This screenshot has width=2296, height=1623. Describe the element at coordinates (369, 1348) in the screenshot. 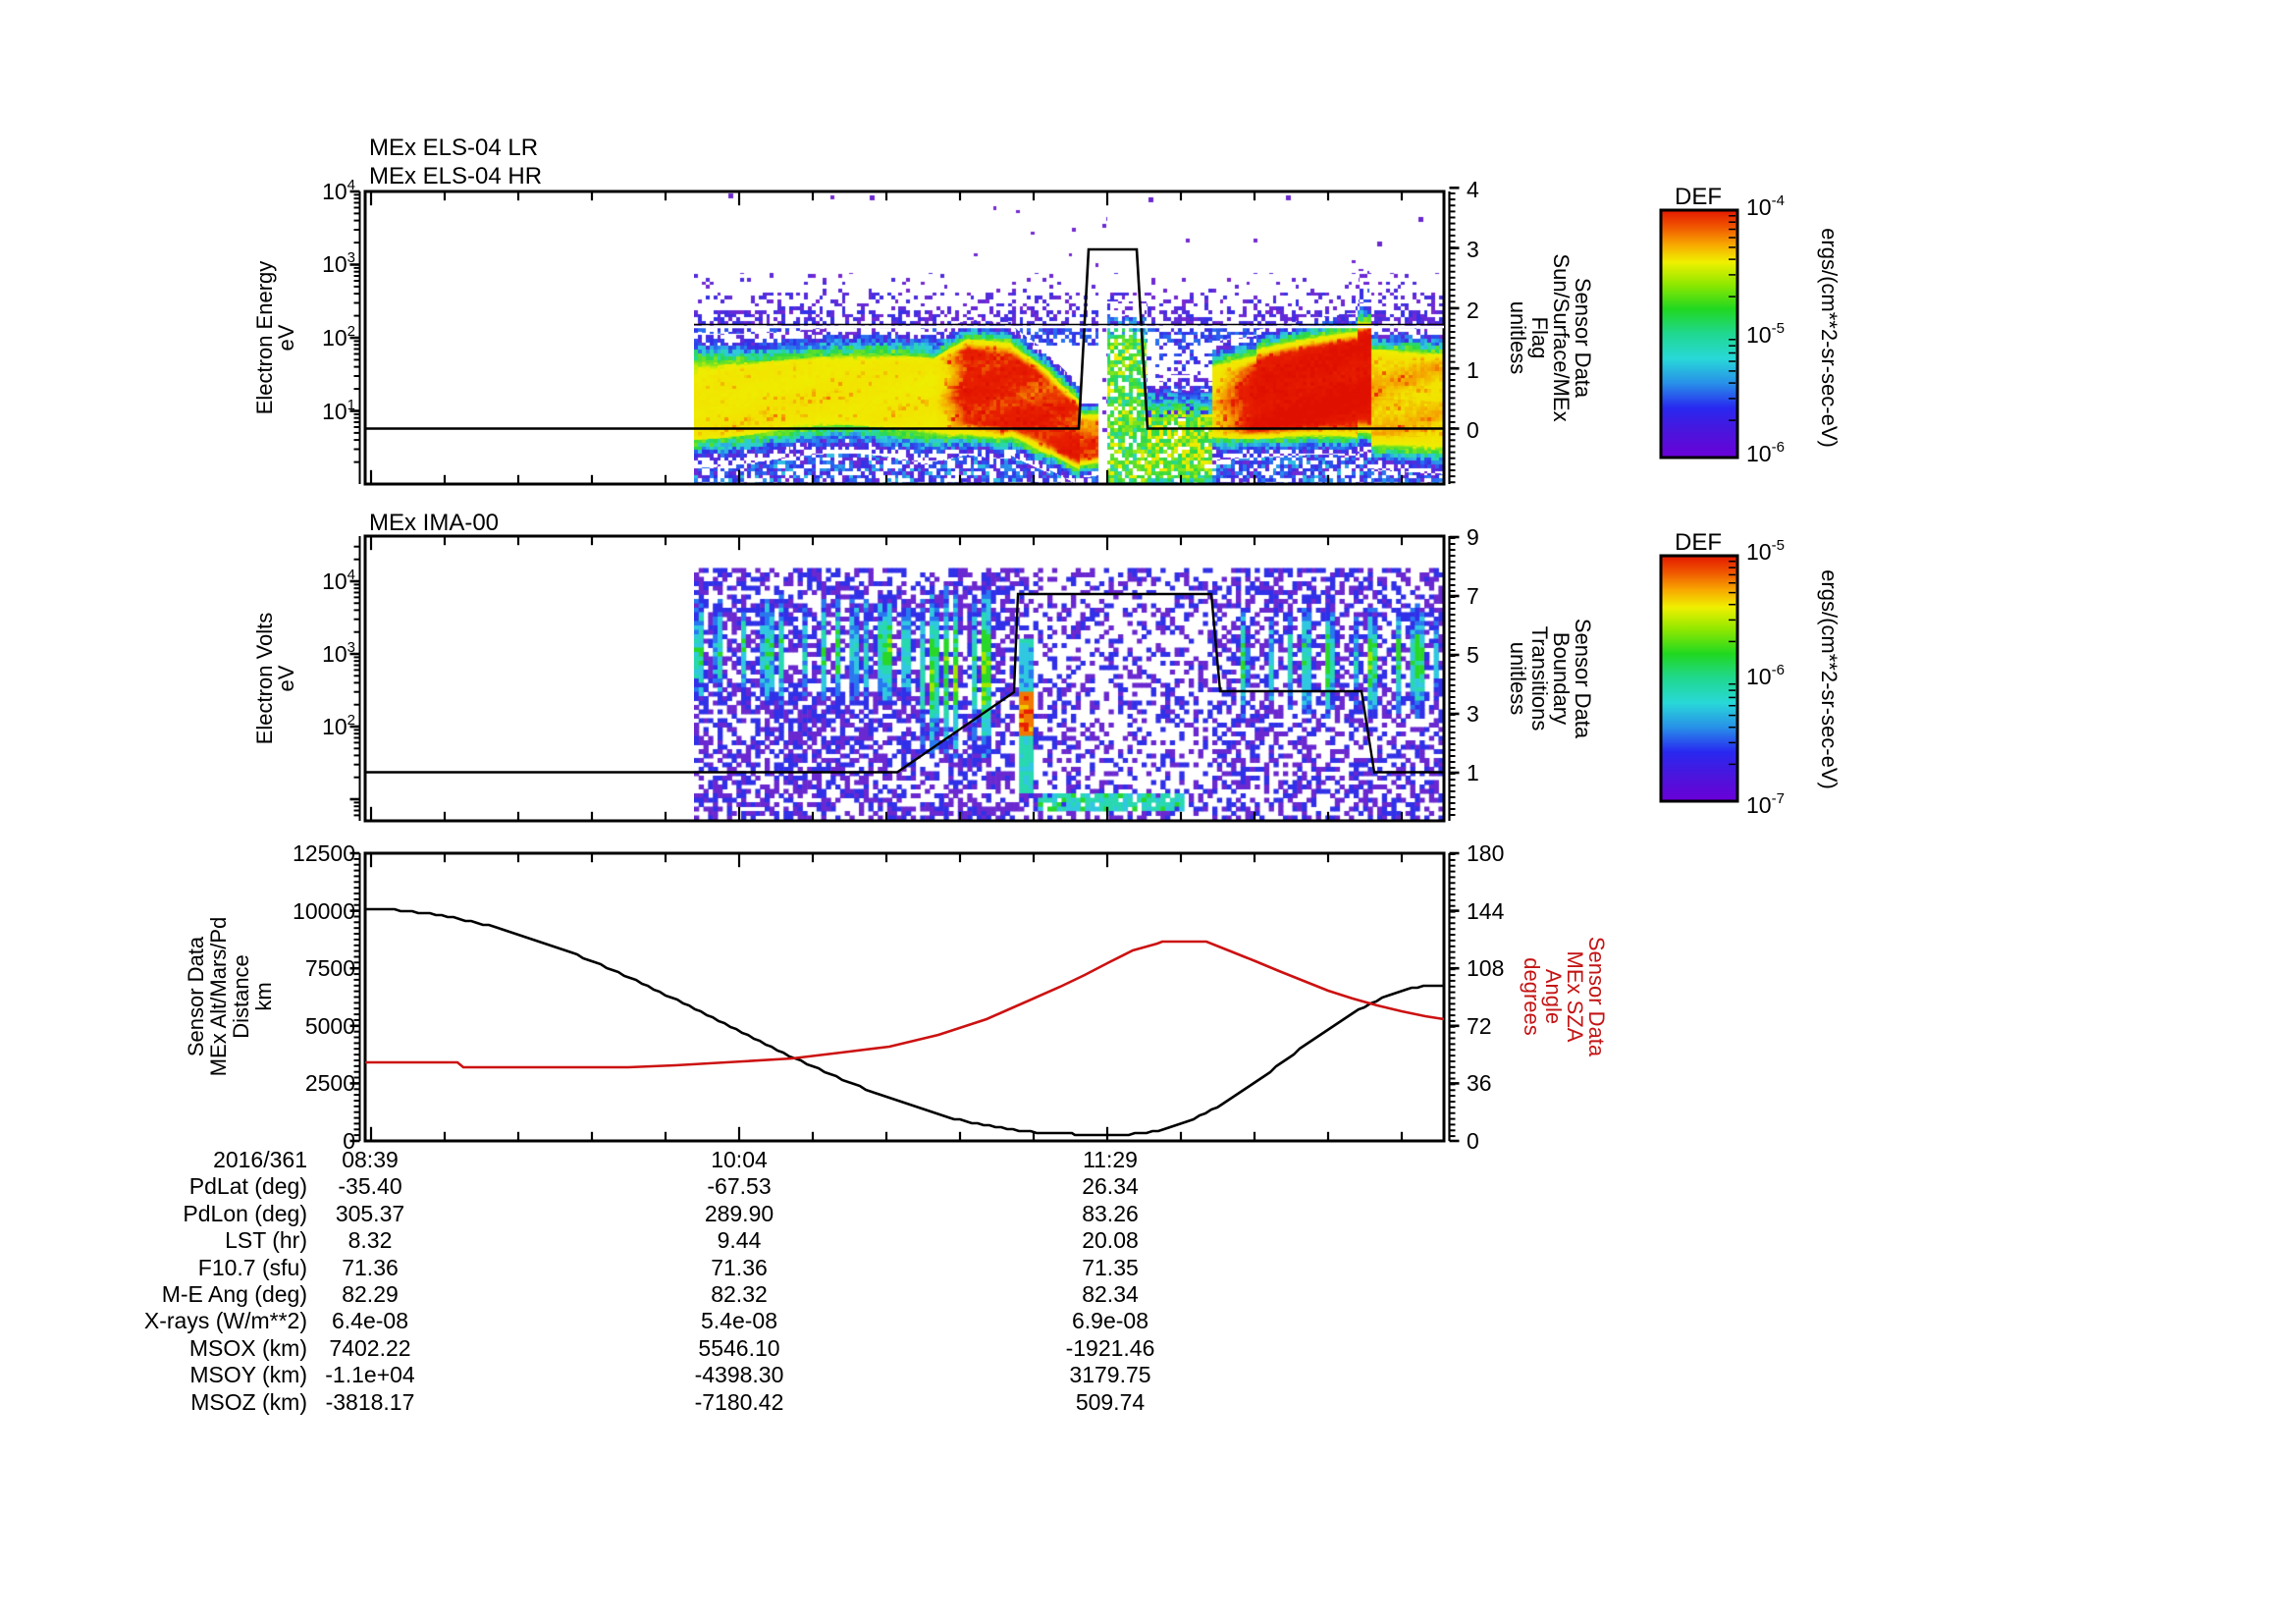

I see `svg-text: 7402.22` at that location.